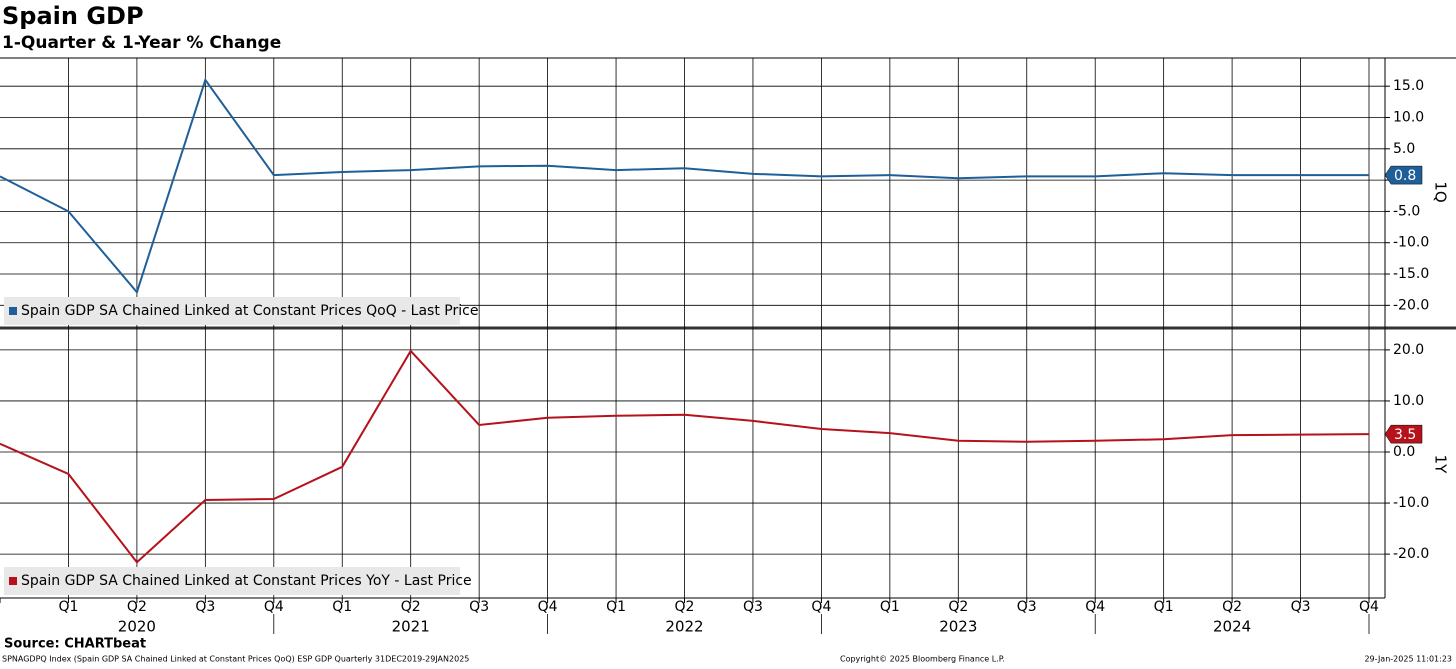  I want to click on copyright: Copyright© 2025 Bloomberg Finance L.P., so click(922, 659).